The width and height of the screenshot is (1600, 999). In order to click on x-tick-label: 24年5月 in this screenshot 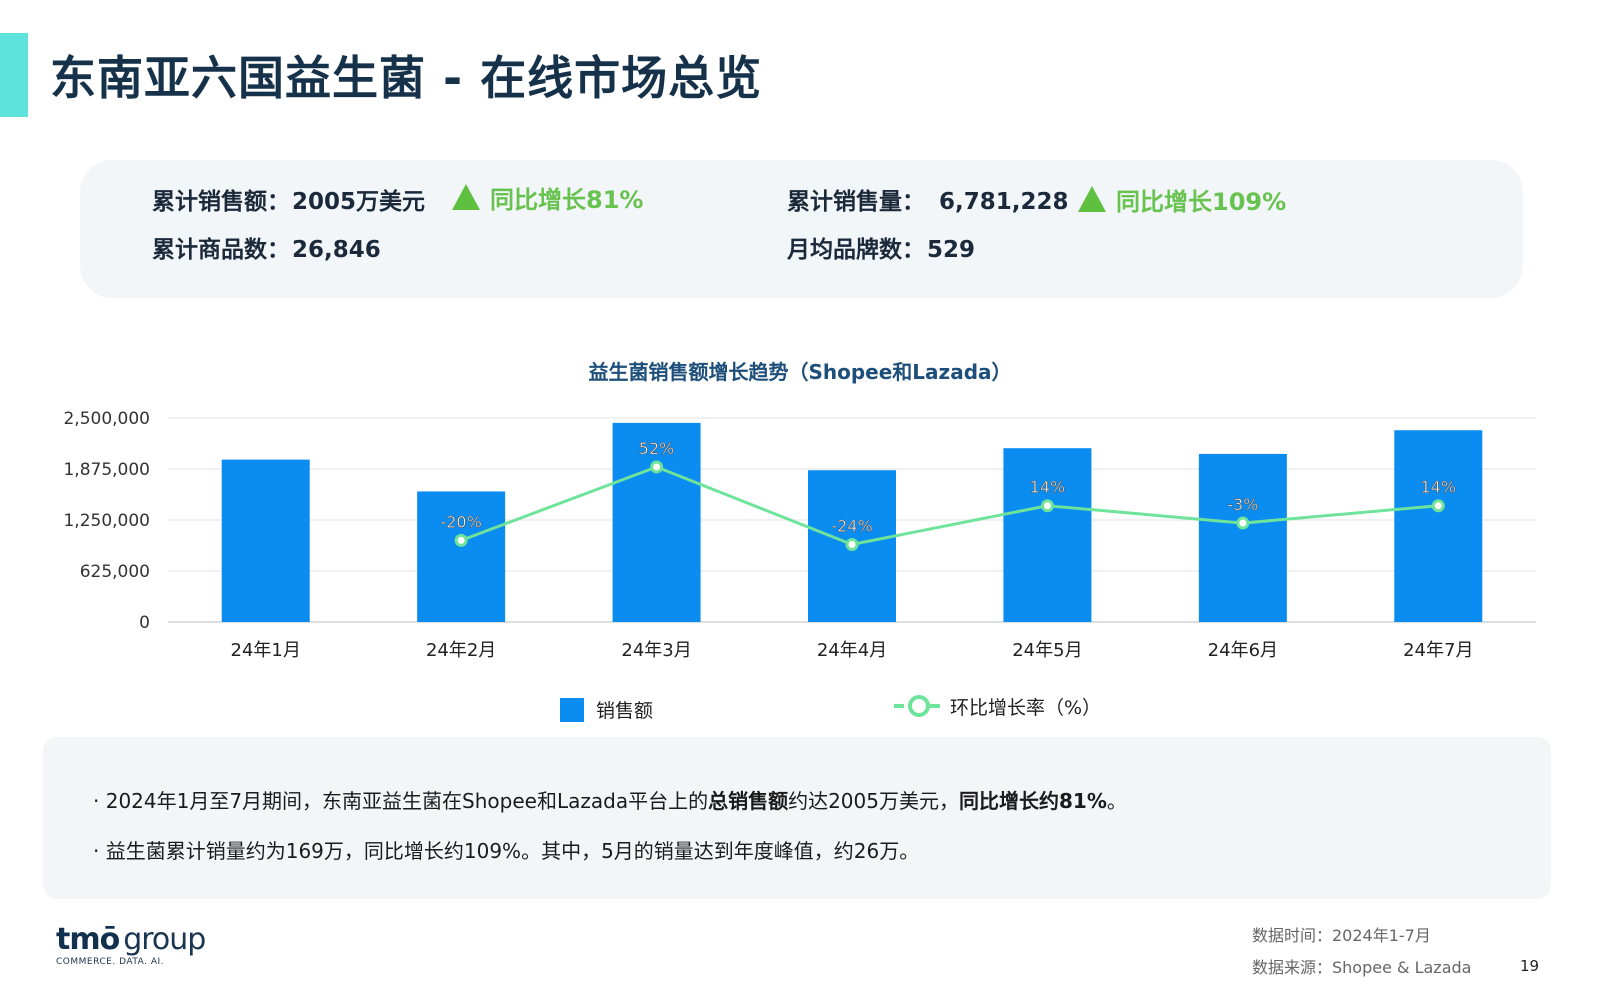, I will do `click(1047, 650)`.